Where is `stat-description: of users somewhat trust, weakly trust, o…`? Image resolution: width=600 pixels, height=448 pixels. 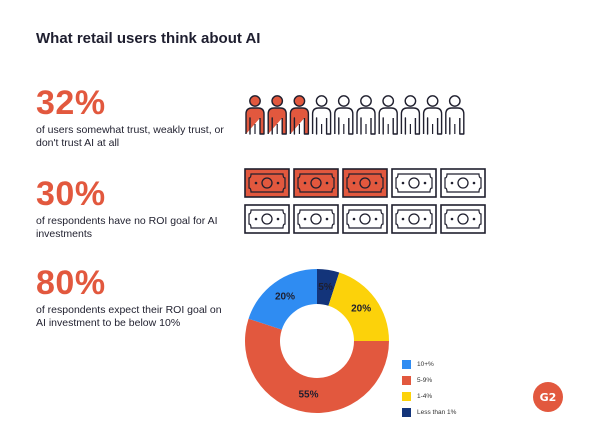 stat-description: of users somewhat trust, weakly trust, o… is located at coordinates (130, 136).